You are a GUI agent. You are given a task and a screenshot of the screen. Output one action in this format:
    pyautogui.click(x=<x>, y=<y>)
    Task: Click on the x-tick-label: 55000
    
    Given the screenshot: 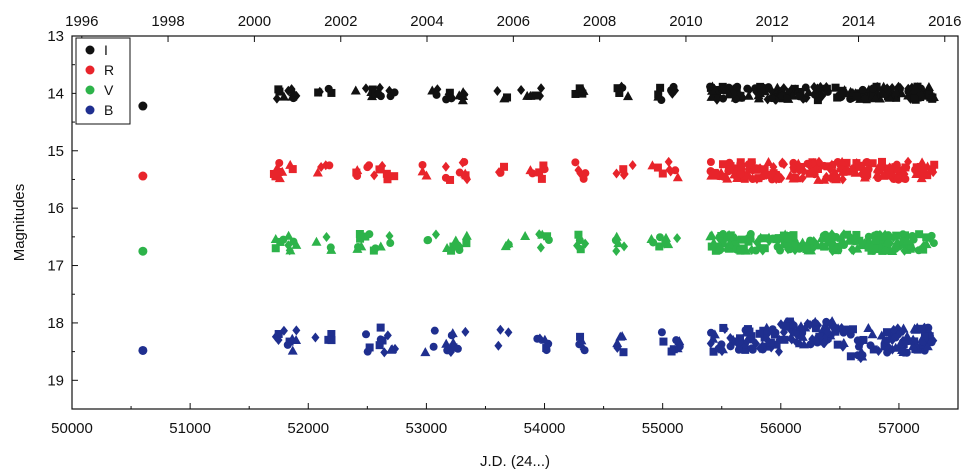 What is the action you would take?
    pyautogui.click(x=663, y=428)
    